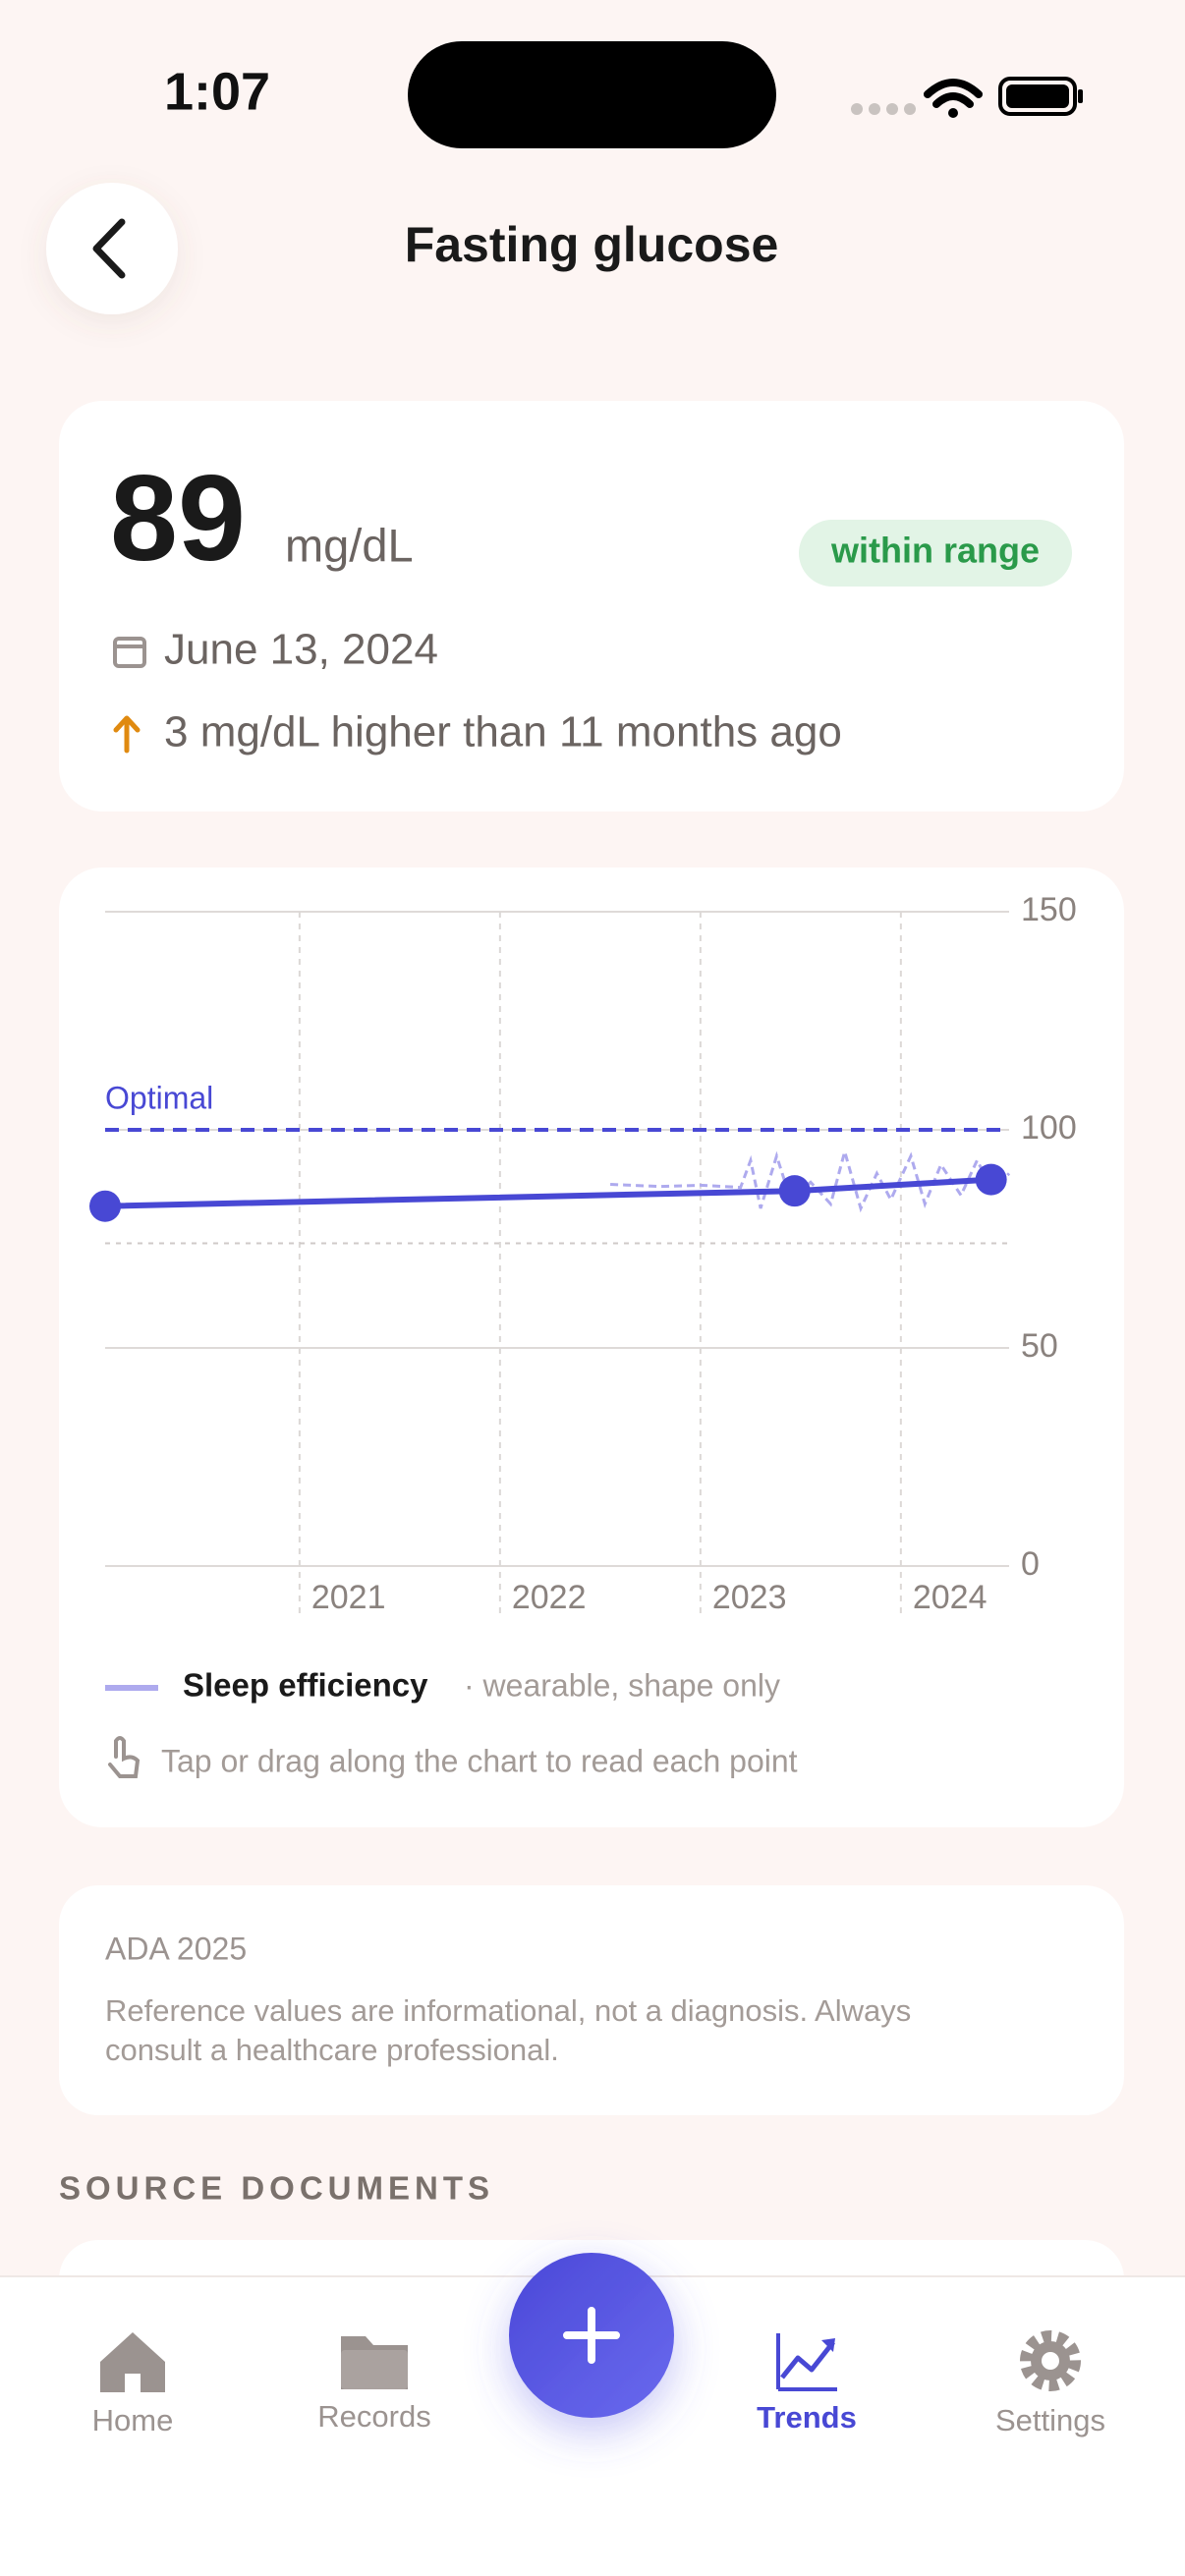  Describe the element at coordinates (592, 94) in the screenshot. I see `dynamic-island` at that location.